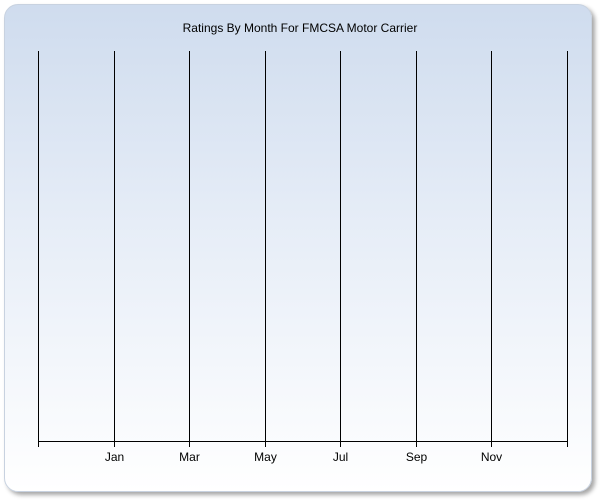 This screenshot has height=500, width=600. What do you see at coordinates (491, 457) in the screenshot?
I see `x-tick-label: Nov` at bounding box center [491, 457].